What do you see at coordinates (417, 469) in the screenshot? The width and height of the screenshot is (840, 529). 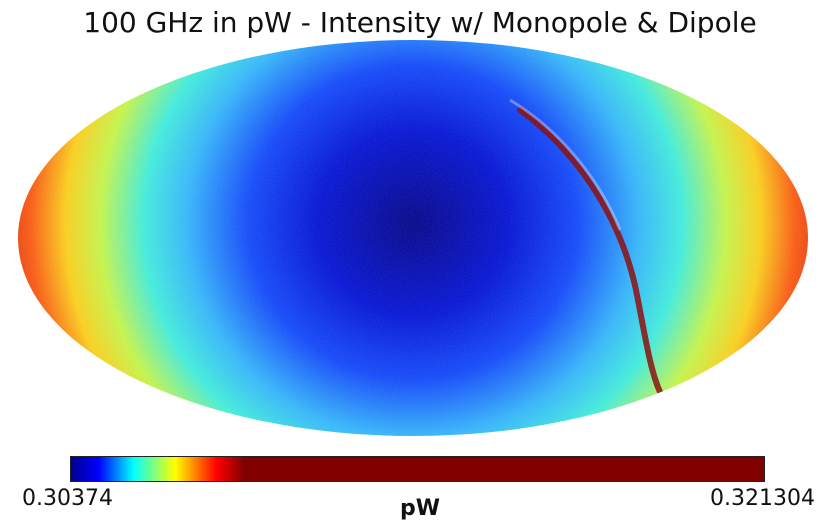 I see `colorbar` at bounding box center [417, 469].